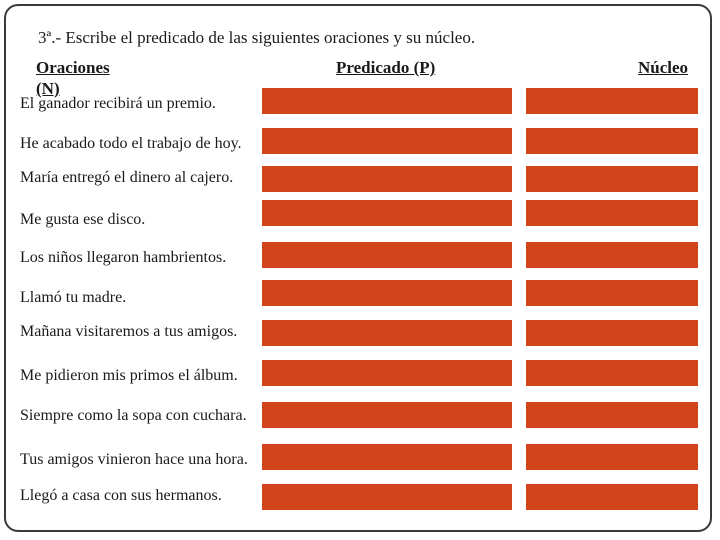  What do you see at coordinates (129, 331) in the screenshot?
I see `sentence-text: Mañana visitaremos a tus amigos.` at bounding box center [129, 331].